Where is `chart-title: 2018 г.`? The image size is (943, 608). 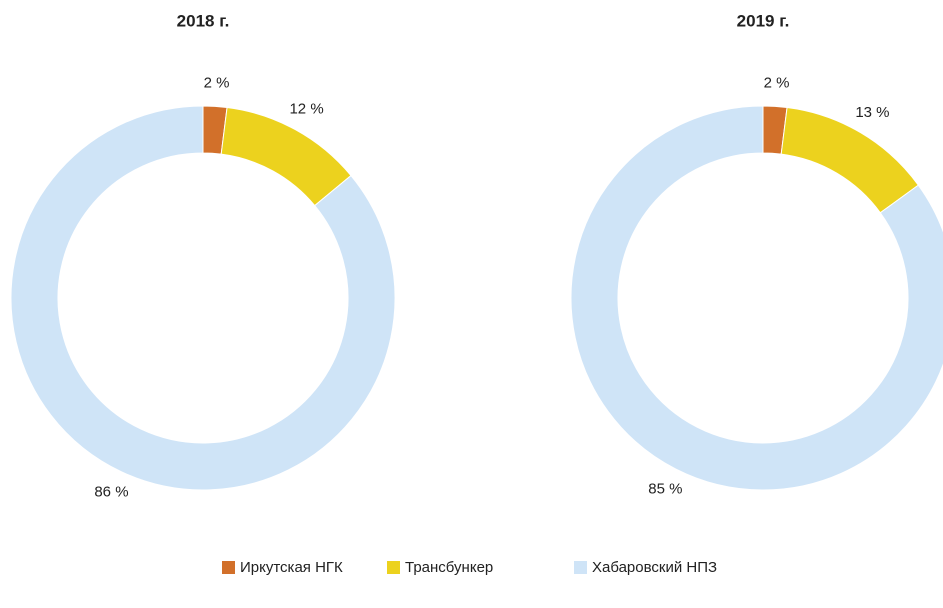
chart-title: 2018 г. is located at coordinates (203, 20).